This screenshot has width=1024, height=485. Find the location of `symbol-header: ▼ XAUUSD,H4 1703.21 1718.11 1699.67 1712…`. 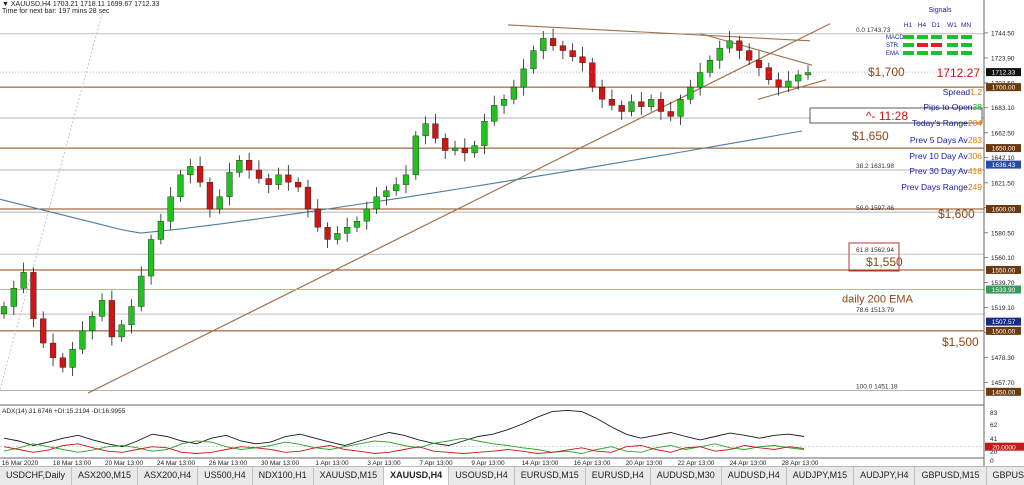

symbol-header: ▼ XAUUSD,H4 1703.21 1718.11 1699.67 1712… is located at coordinates (81, 4).